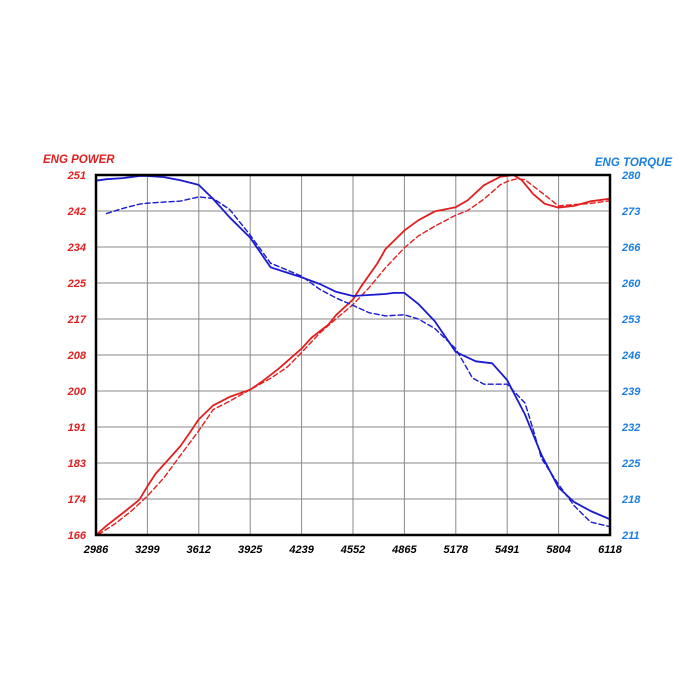  I want to click on x-tick-label: 3299, so click(147, 550).